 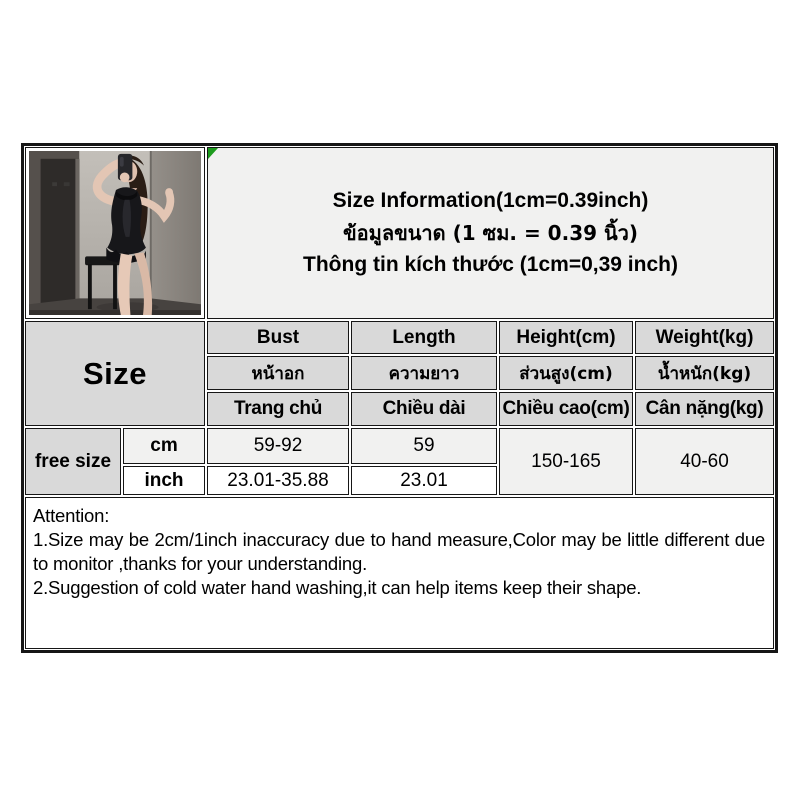 What do you see at coordinates (424, 373) in the screenshot?
I see `header-length-th: ความยาว` at bounding box center [424, 373].